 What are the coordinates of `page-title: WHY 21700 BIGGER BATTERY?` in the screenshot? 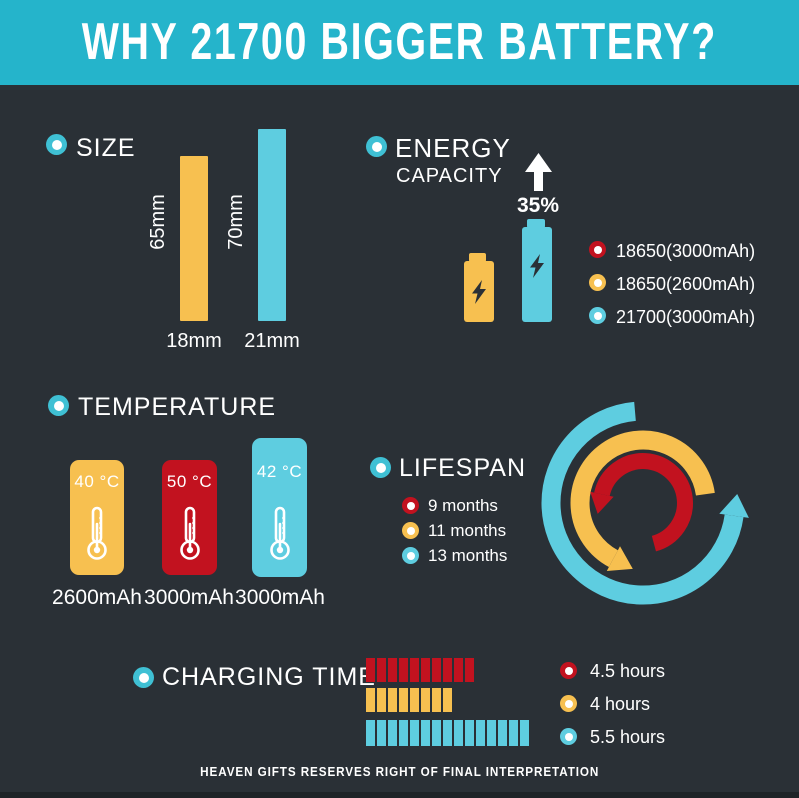 It's located at (399, 42).